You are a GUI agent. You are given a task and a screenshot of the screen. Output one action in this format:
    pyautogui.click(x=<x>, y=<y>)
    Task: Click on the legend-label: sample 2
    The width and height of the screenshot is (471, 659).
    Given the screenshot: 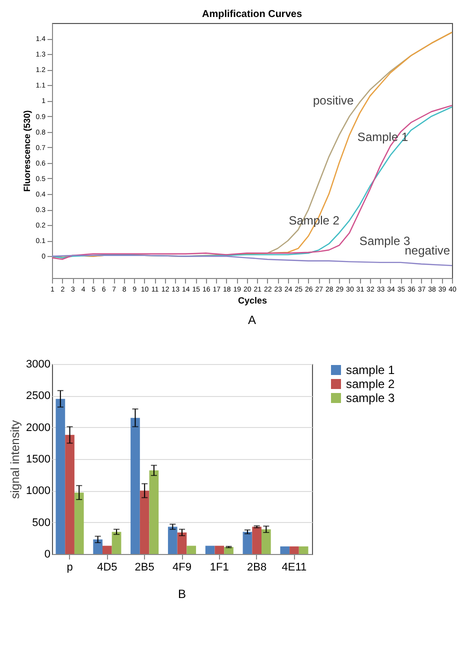 What is the action you would take?
    pyautogui.click(x=371, y=384)
    